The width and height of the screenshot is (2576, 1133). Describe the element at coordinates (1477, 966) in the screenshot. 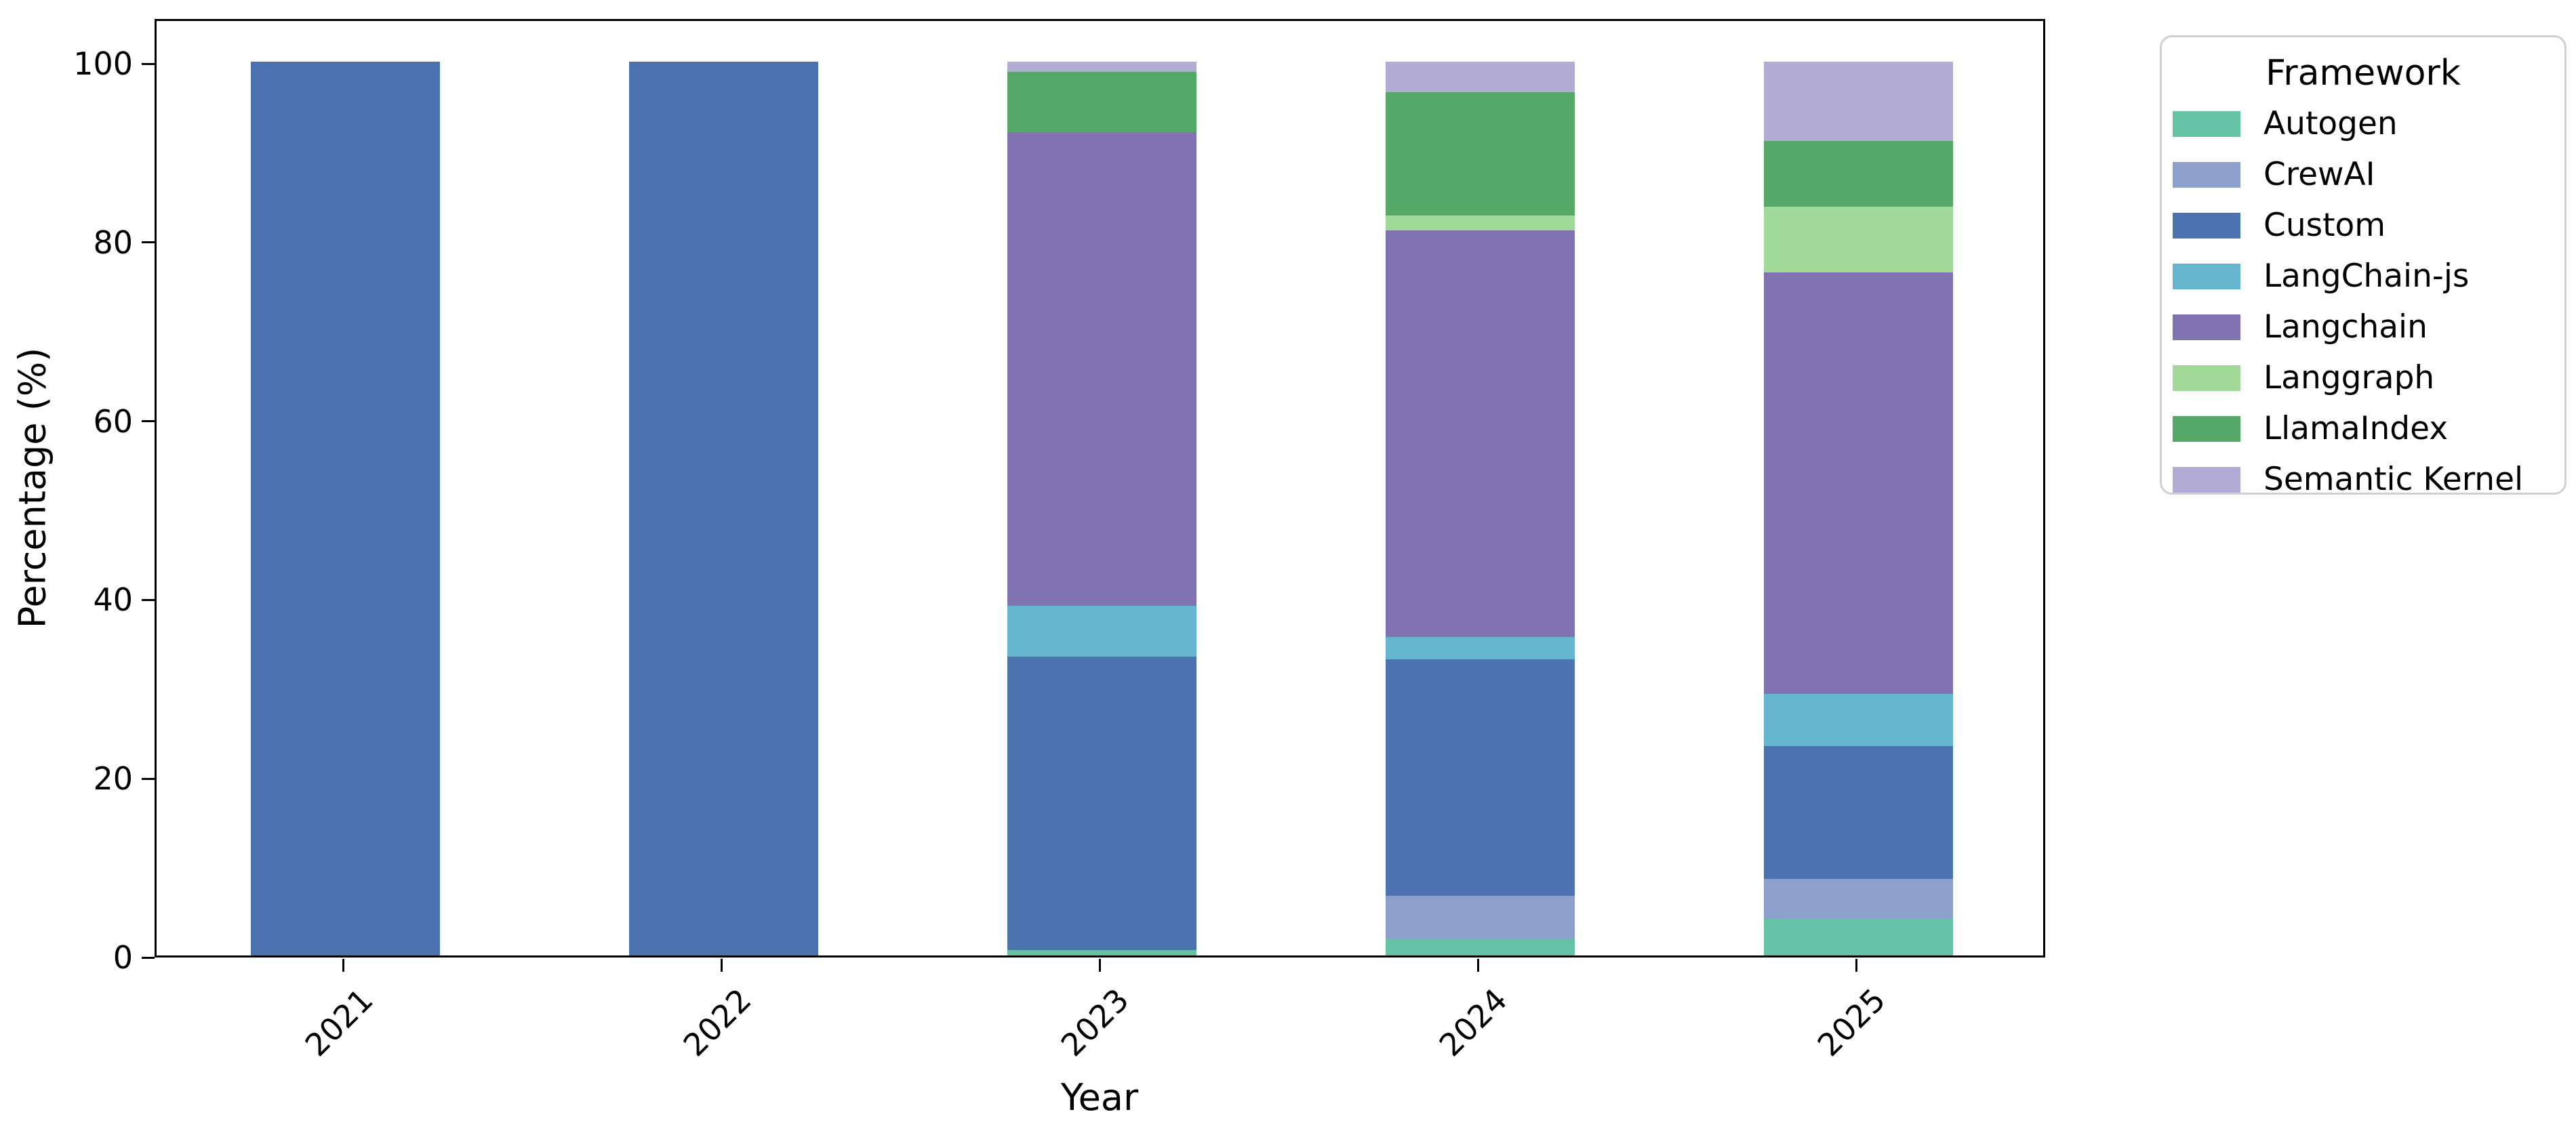

I see `x-tick-mark-2024` at that location.